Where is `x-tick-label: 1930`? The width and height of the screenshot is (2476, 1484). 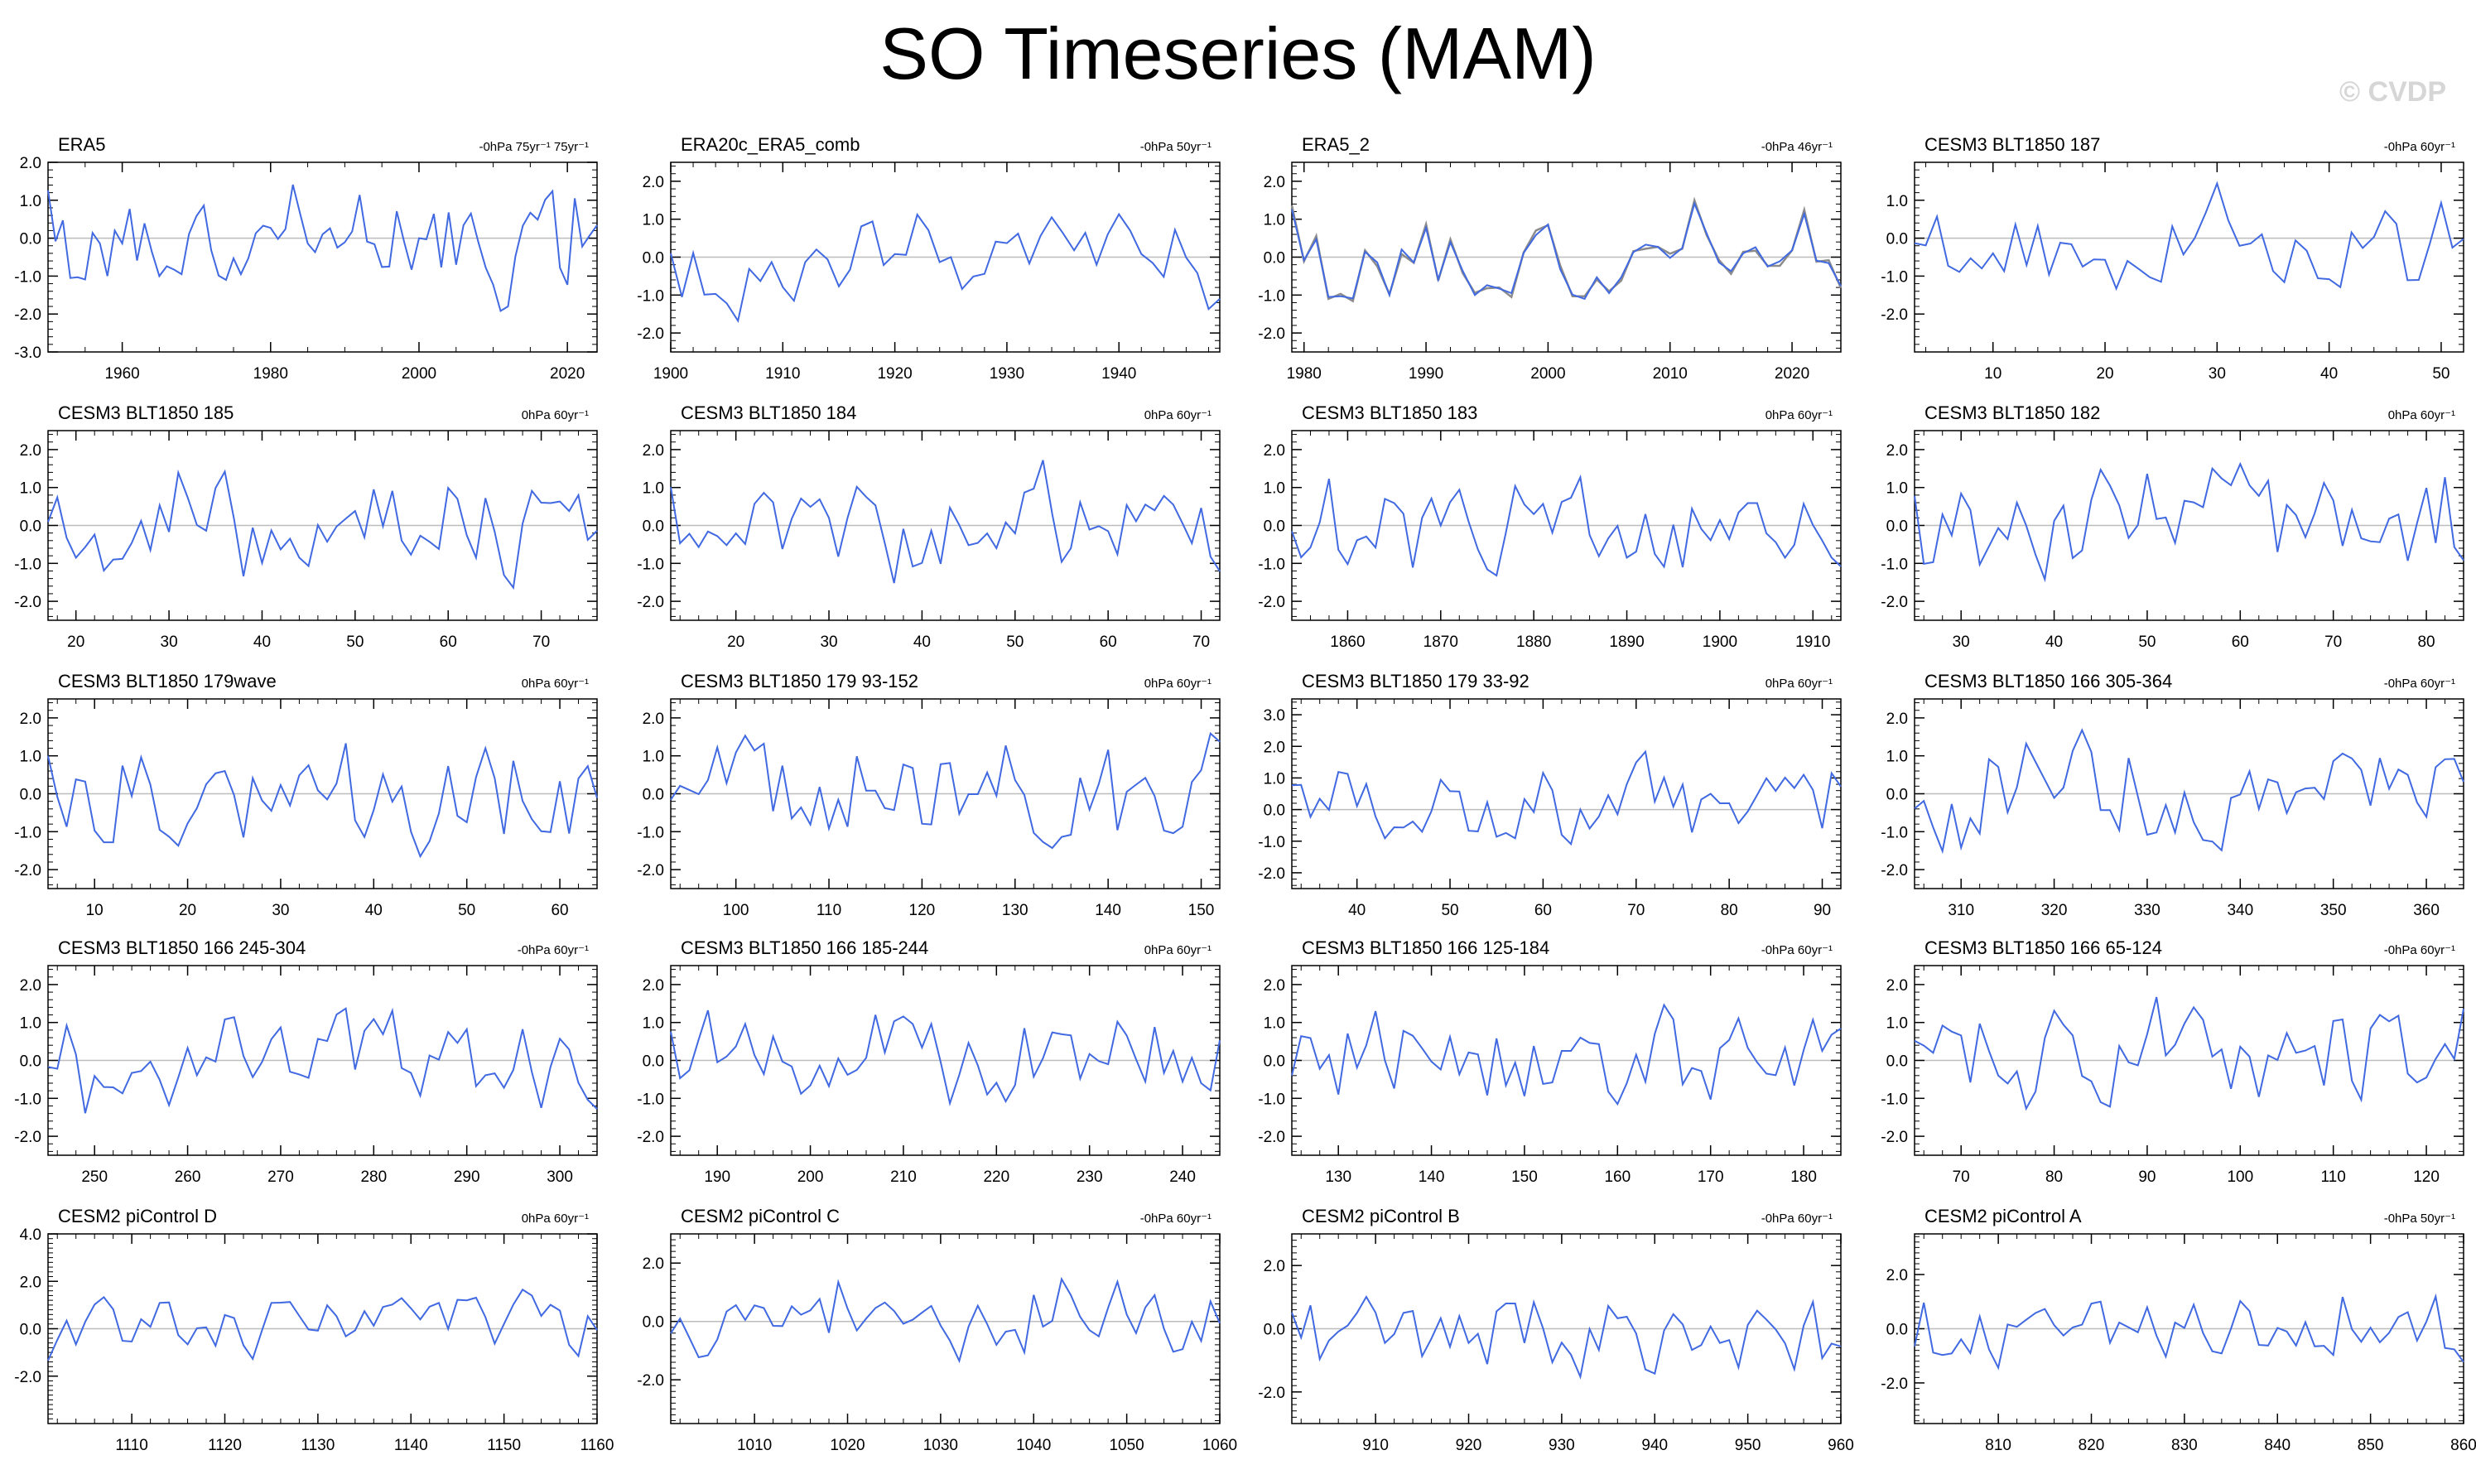
x-tick-label: 1930 is located at coordinates (1007, 374).